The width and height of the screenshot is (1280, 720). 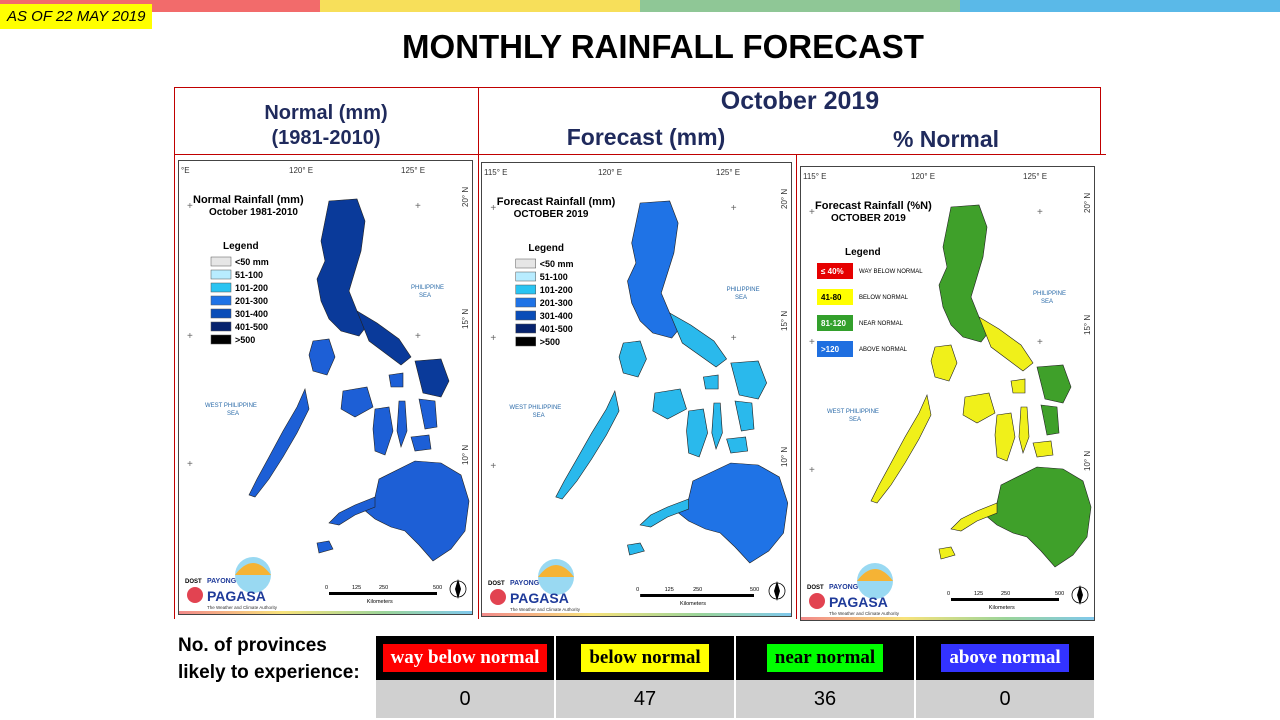 I want to click on scale-tick-label: 0, so click(x=637, y=590).